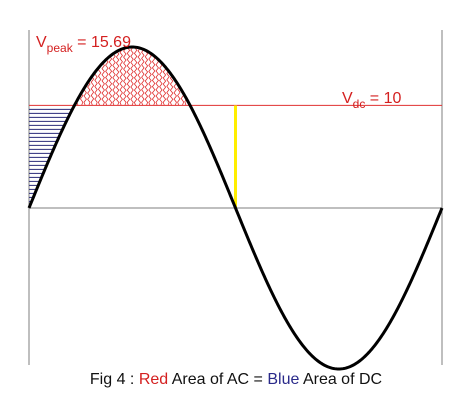  What do you see at coordinates (347, 98) in the screenshot?
I see `vdc-symbol: V` at bounding box center [347, 98].